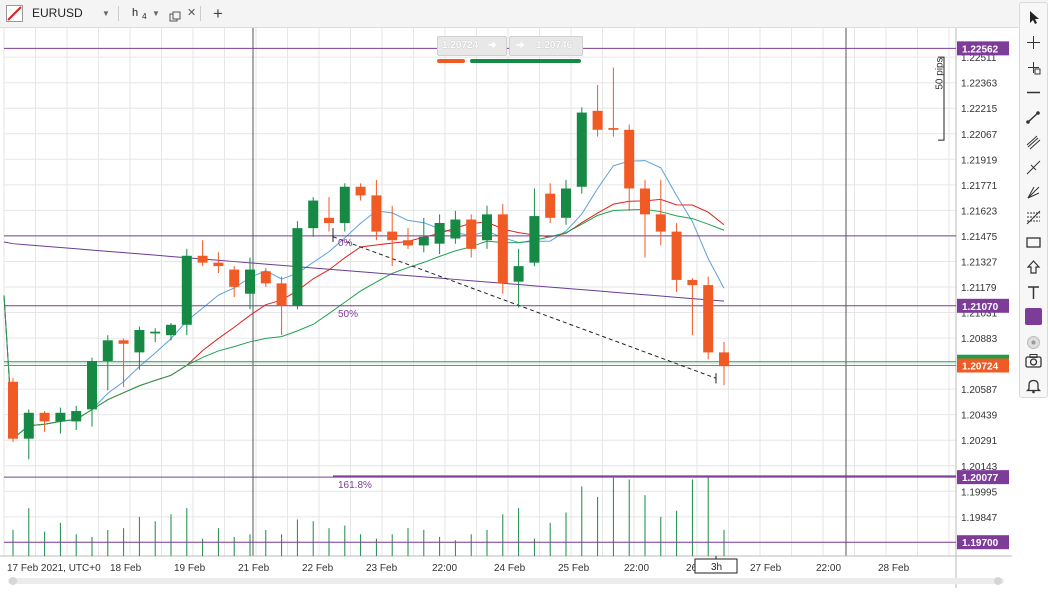 This screenshot has height=593, width=1048. I want to click on buy-arrow-icon: ➜, so click(520, 45).